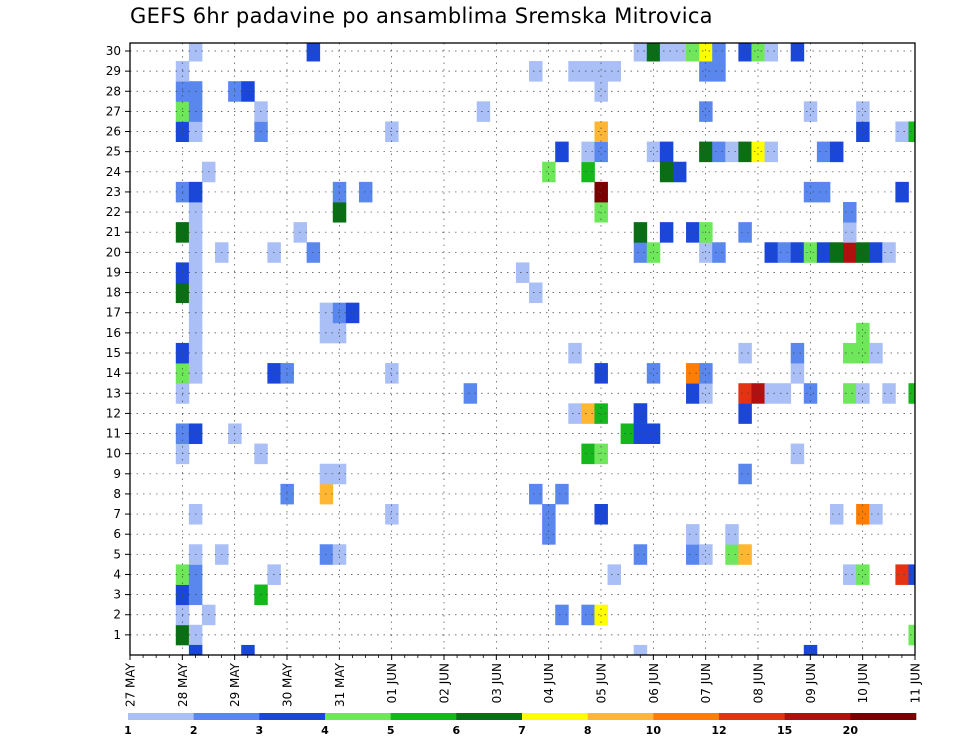 The image size is (960, 742). Describe the element at coordinates (588, 730) in the screenshot. I see `legend-label: 8` at that location.